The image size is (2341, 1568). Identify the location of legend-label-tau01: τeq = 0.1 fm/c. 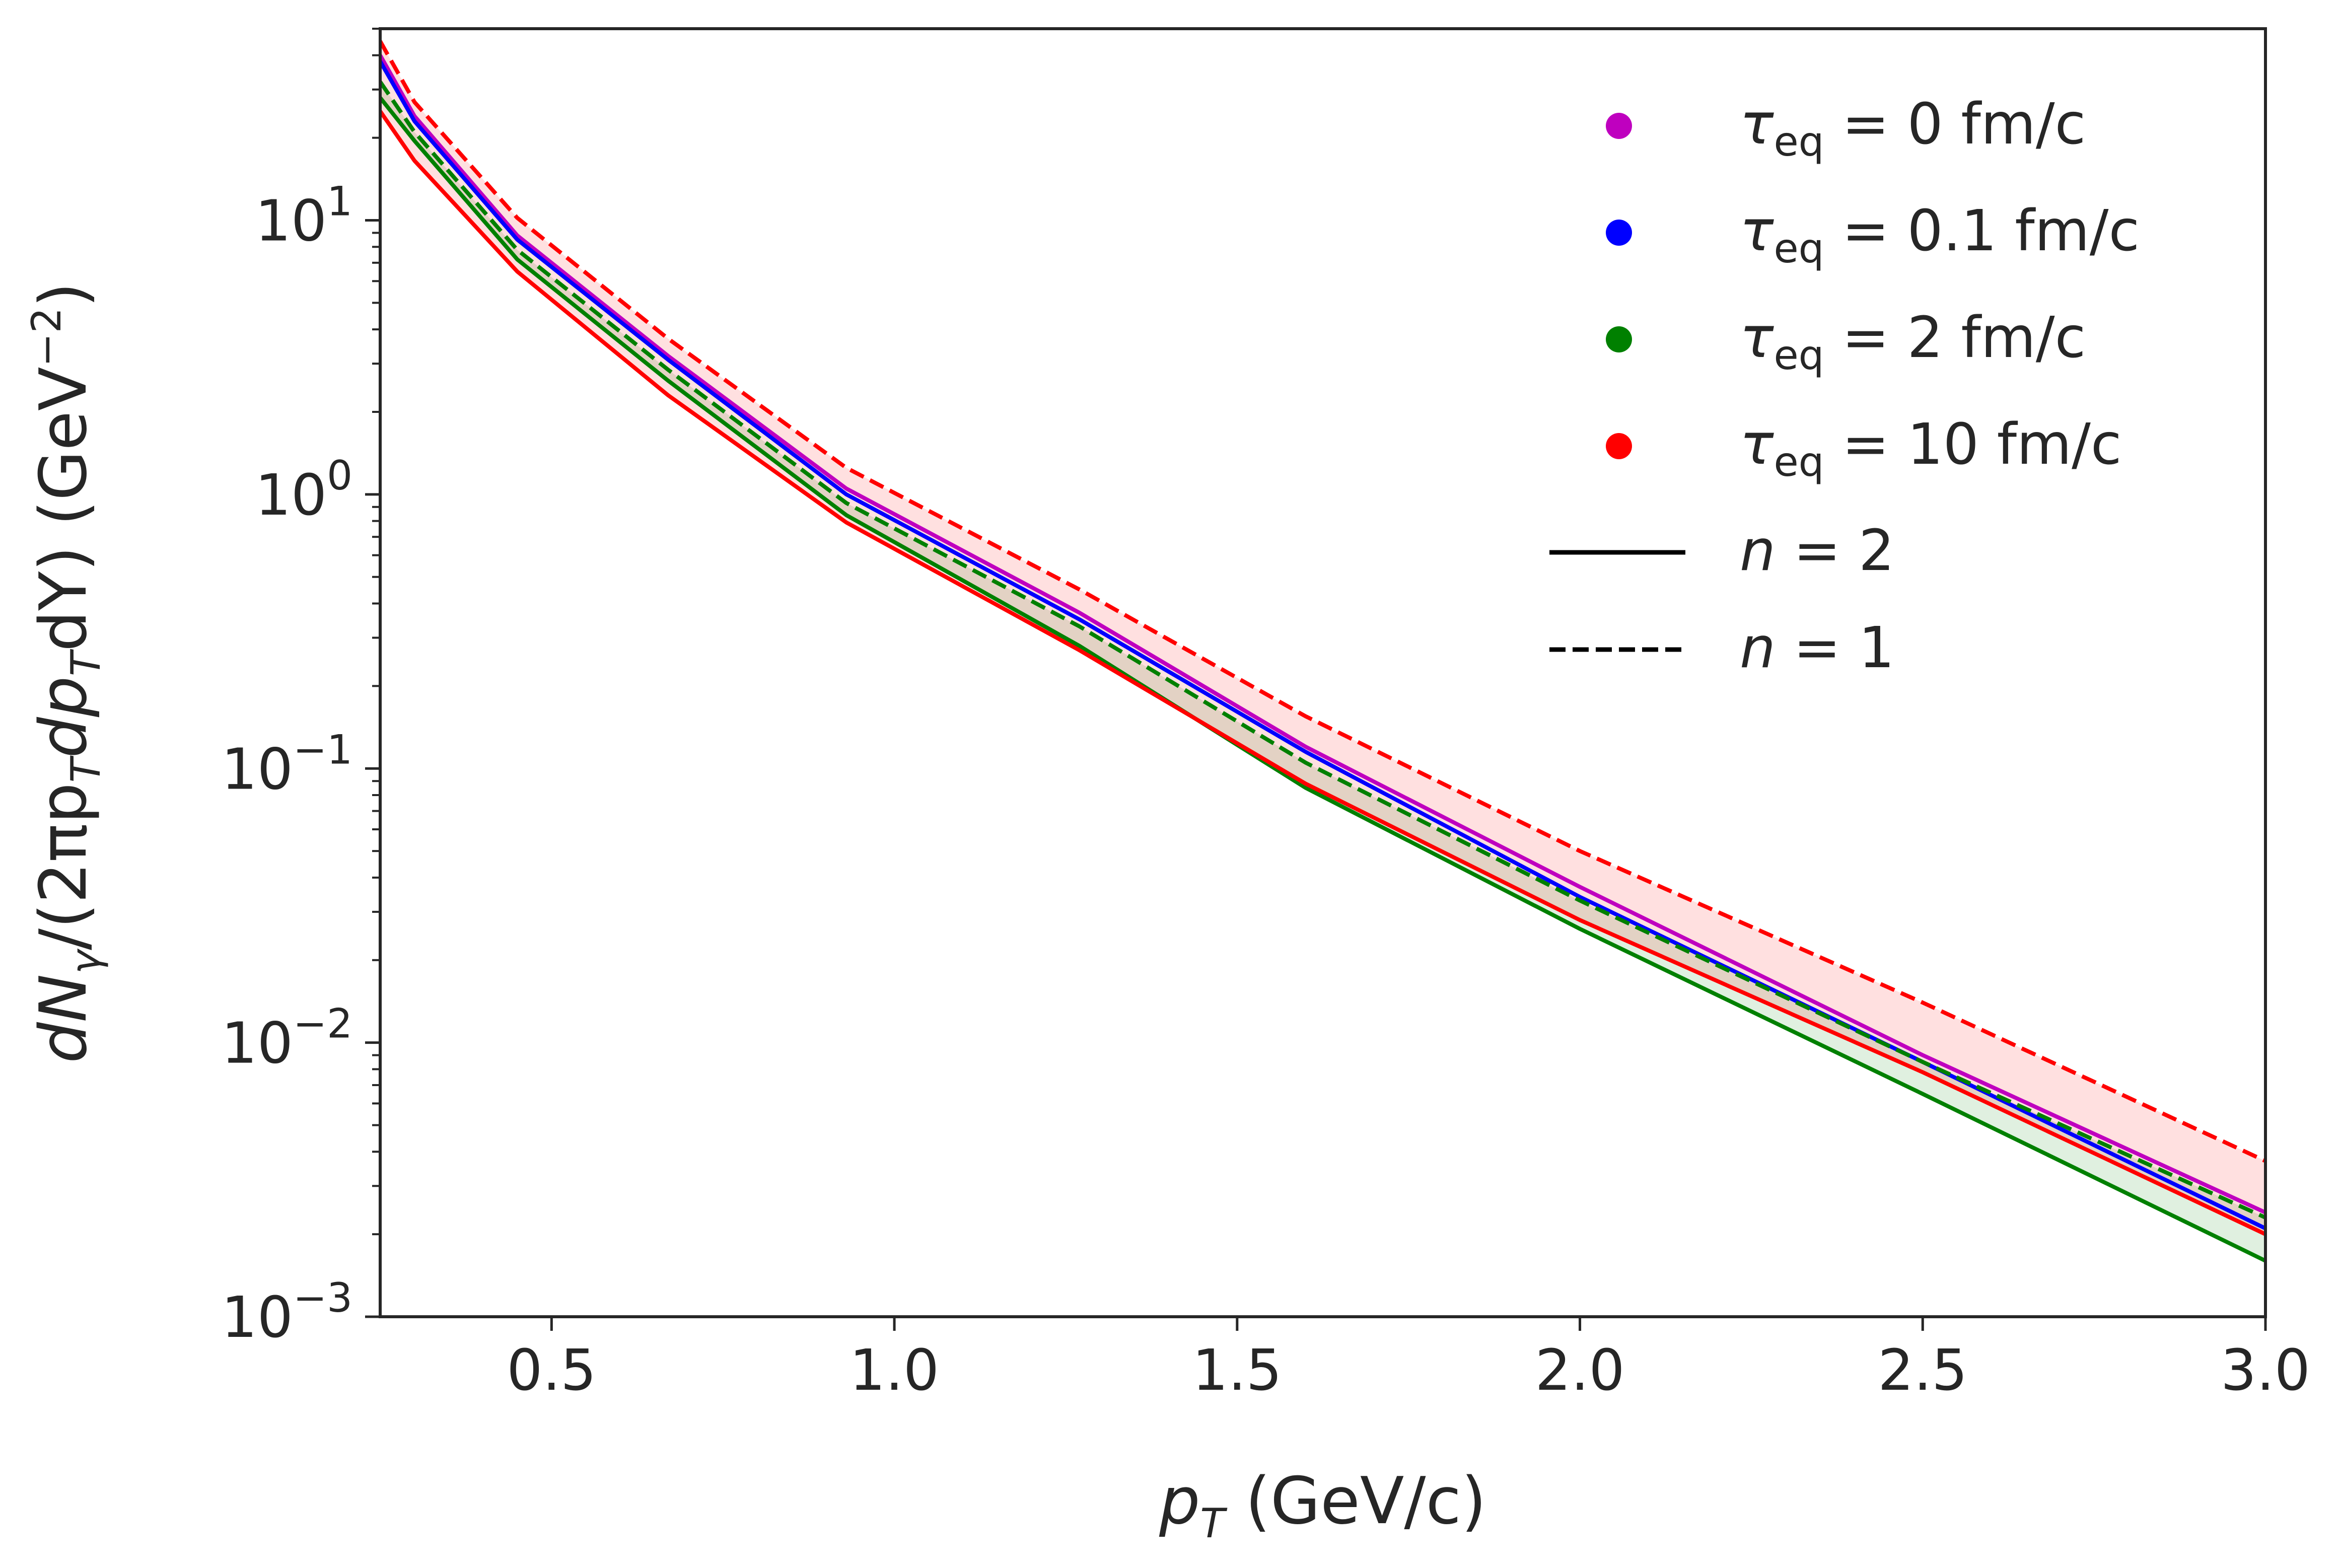
(1940, 235).